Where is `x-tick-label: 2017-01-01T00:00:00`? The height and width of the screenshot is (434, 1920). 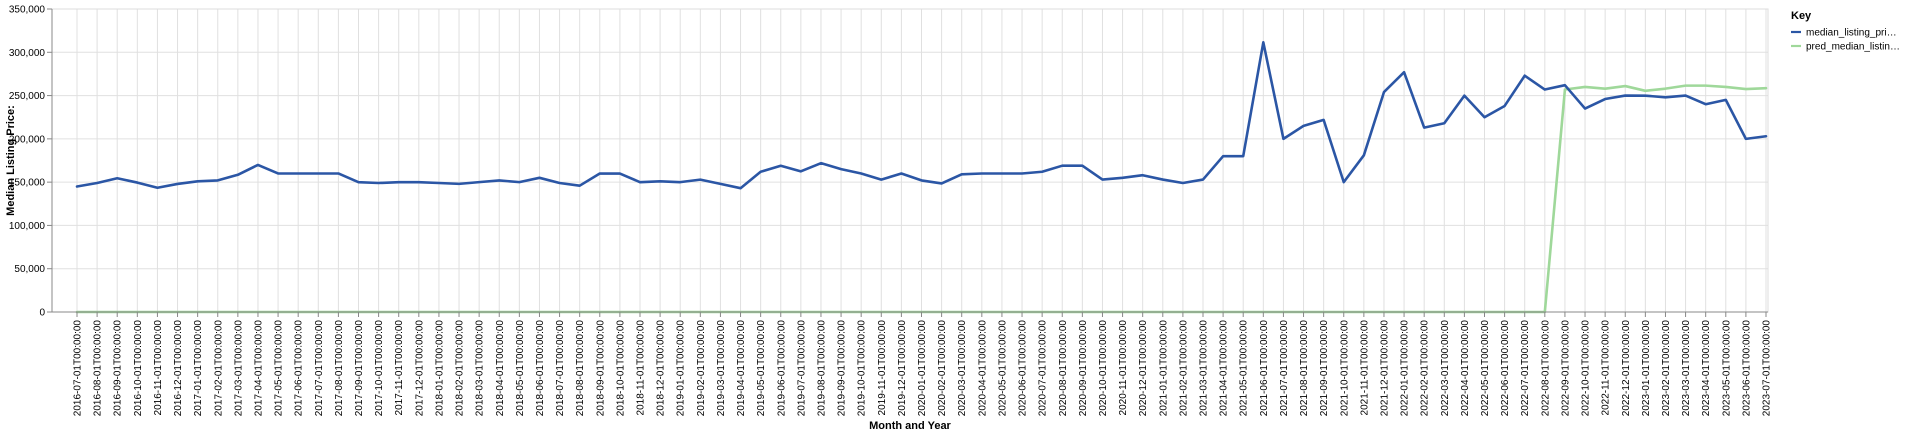
x-tick-label: 2017-01-01T00:00:00 is located at coordinates (198, 368).